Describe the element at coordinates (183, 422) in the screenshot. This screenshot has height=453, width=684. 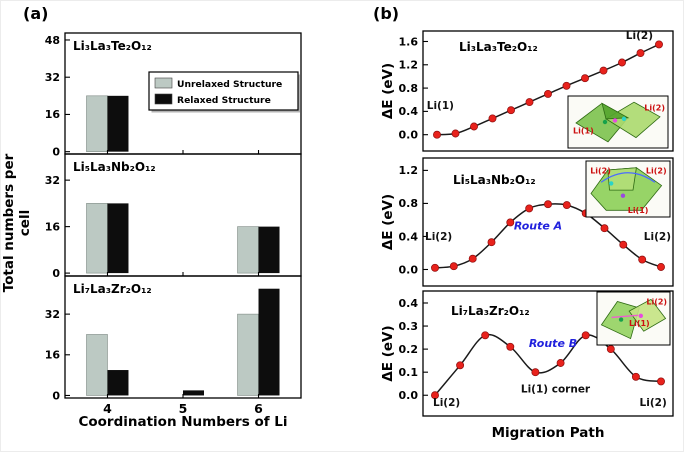
I see `panel-a-x-axis-label: Coordination Numbers of Li` at that location.